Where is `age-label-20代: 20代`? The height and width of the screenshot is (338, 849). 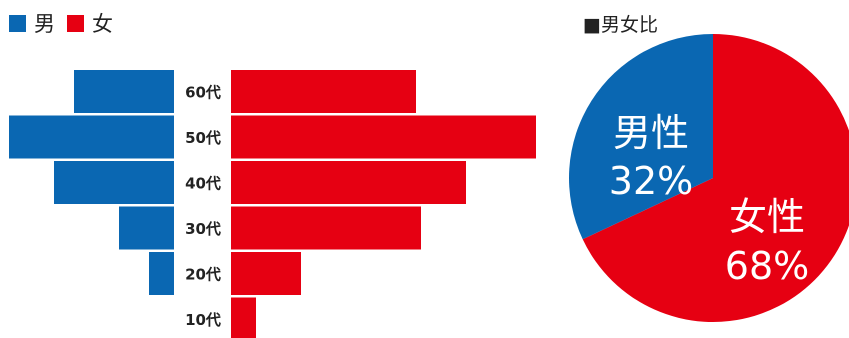 age-label-20代: 20代 is located at coordinates (203, 275).